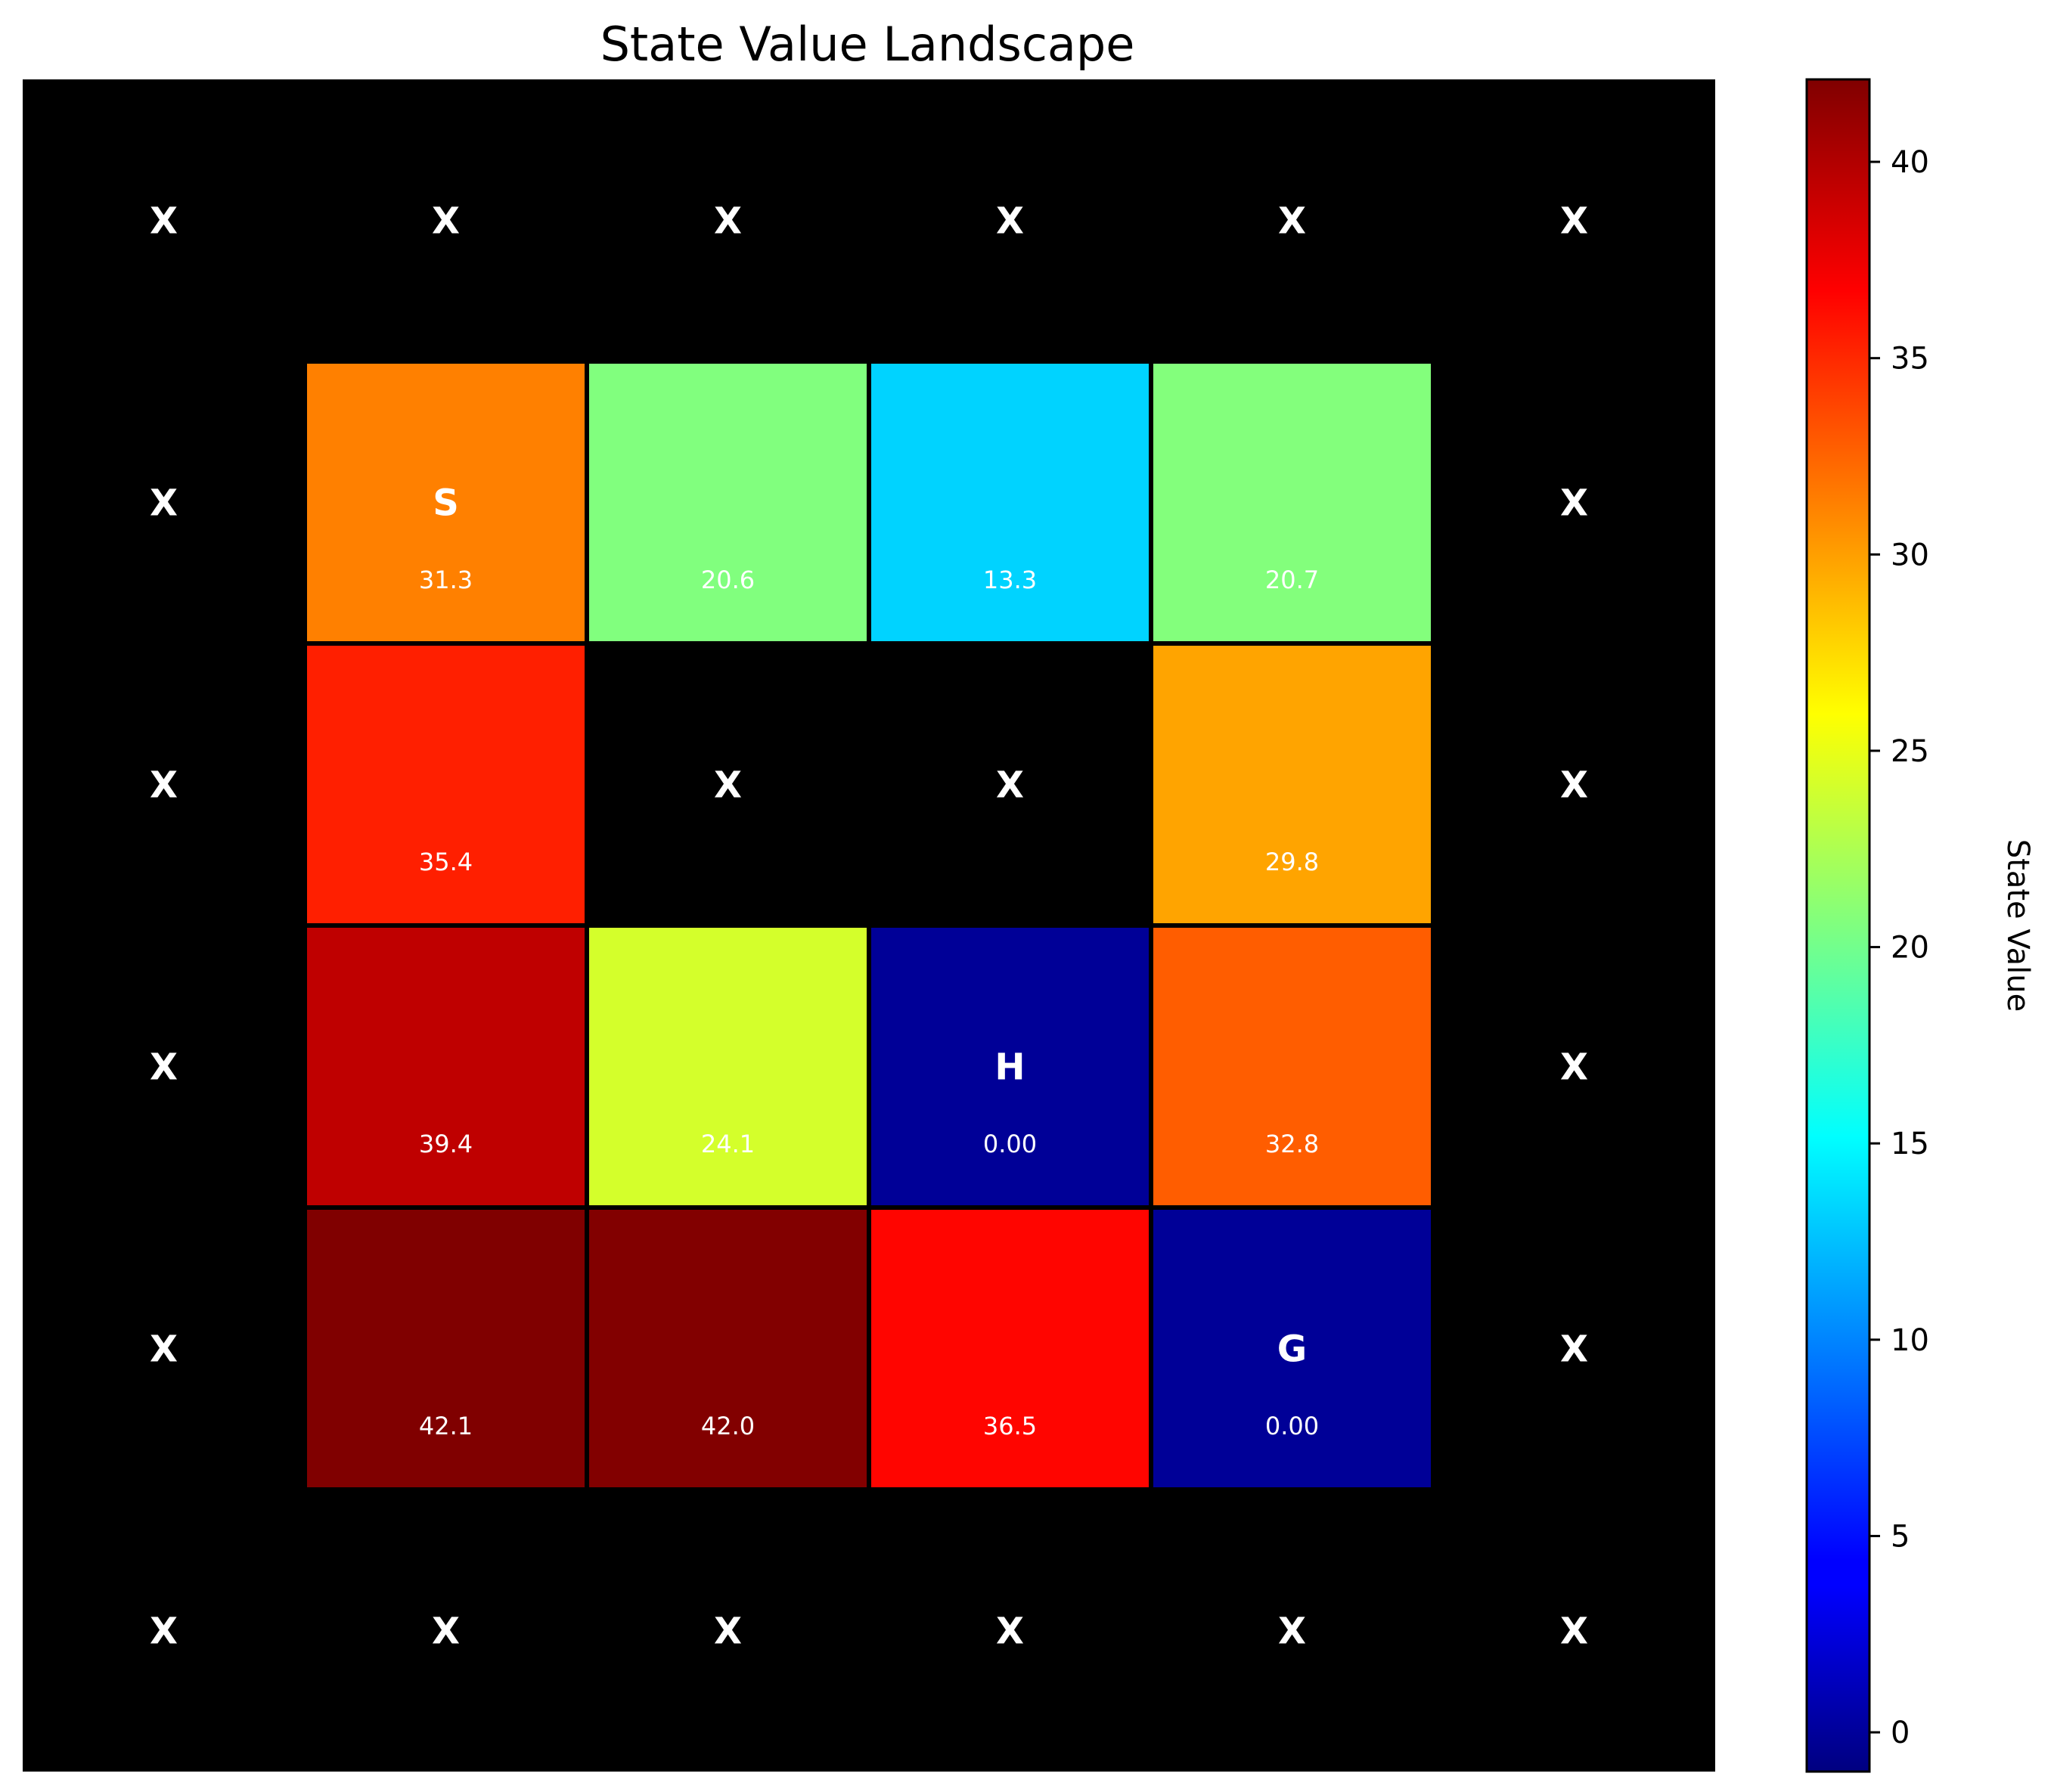 This screenshot has height=1792, width=2054. I want to click on colorbar: 0 5 10 15 20 25 30 35 40 State Value, so click(1920, 925).